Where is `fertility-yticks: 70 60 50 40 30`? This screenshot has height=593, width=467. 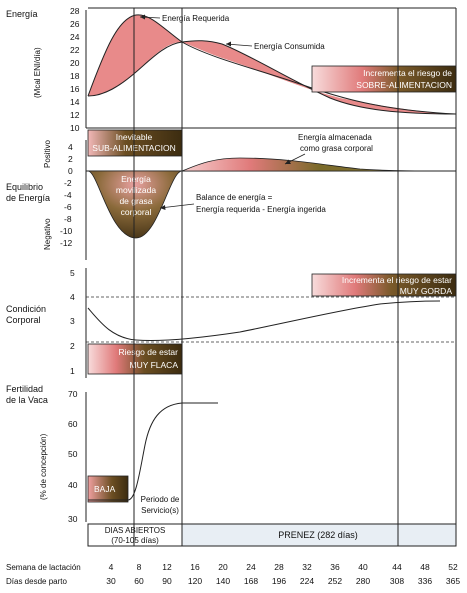
fertility-yticks: 70 60 50 40 30 is located at coordinates (73, 456).